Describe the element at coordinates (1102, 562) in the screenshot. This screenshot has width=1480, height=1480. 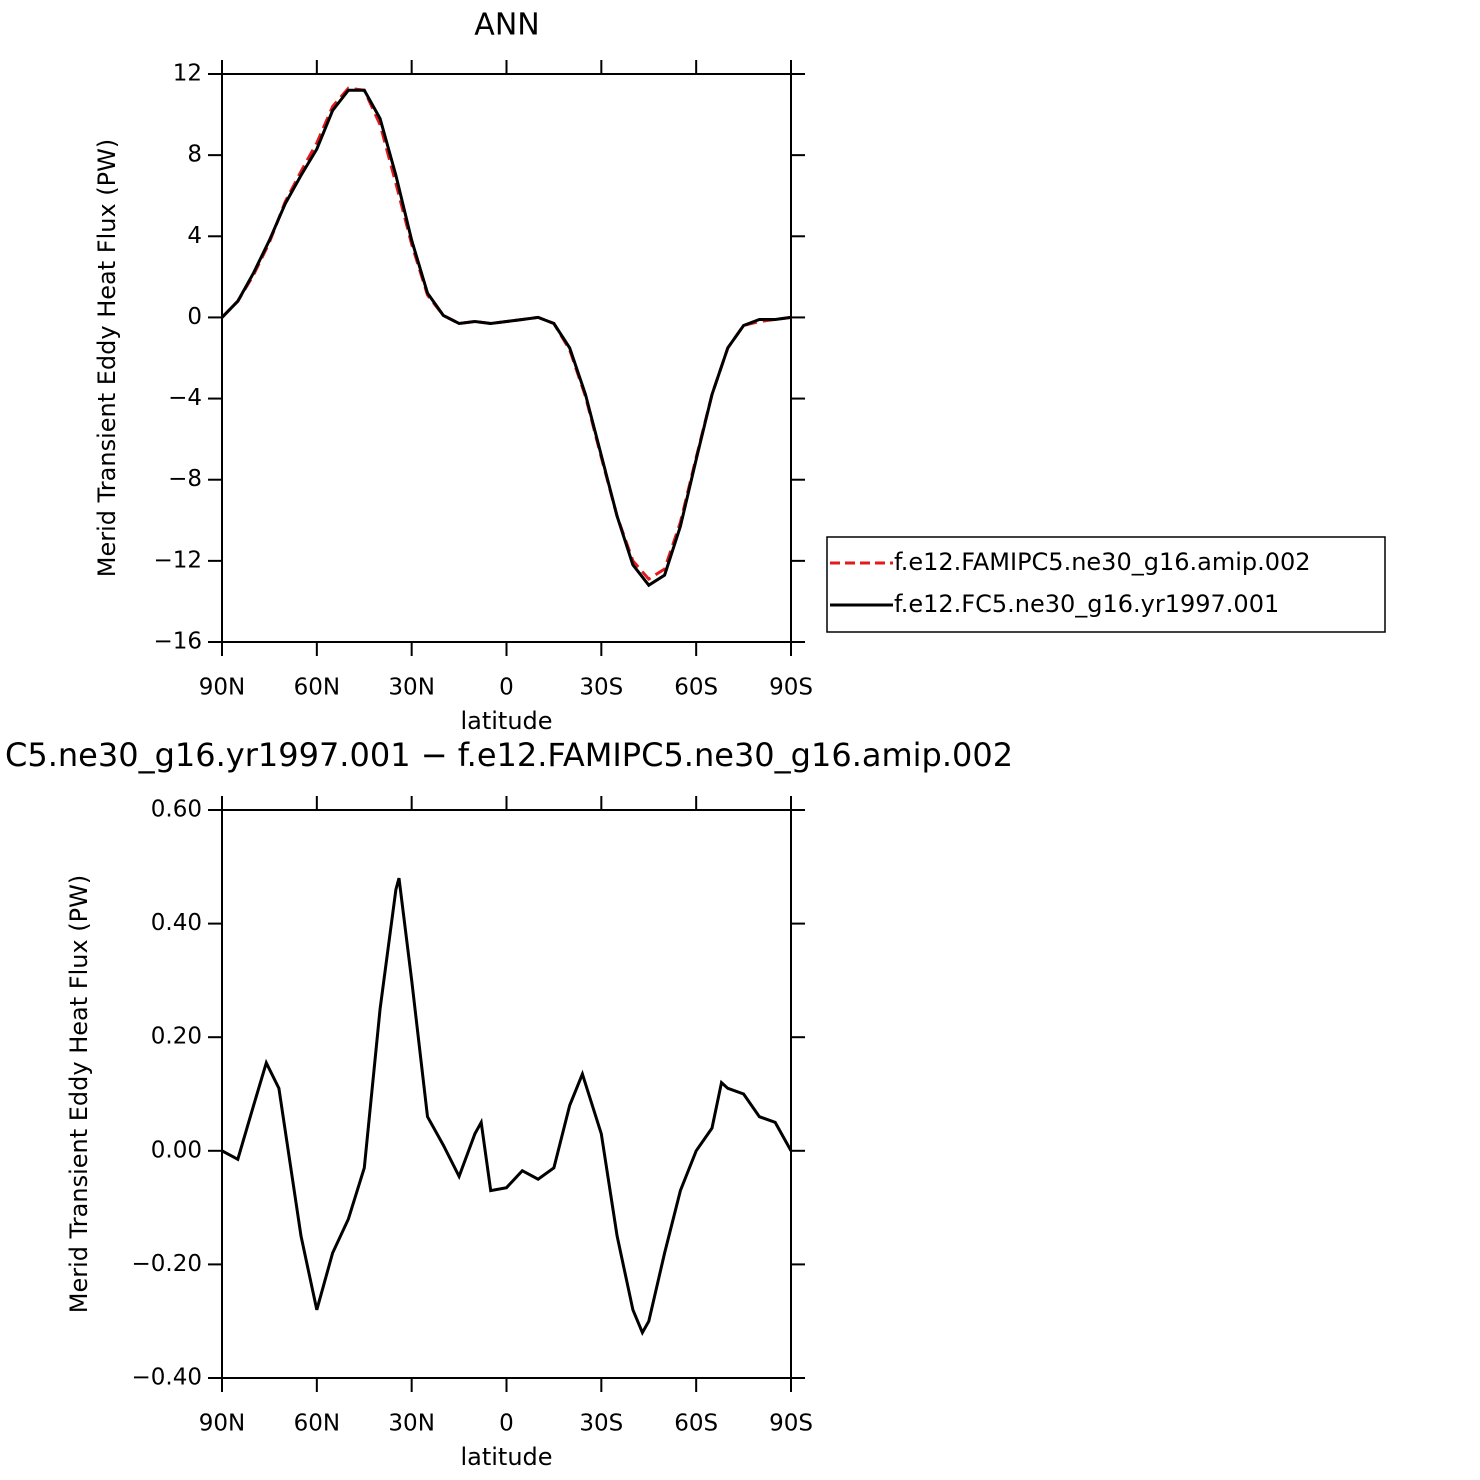
I see `legend-label: f.e12.FAMIPC5.ne30_g16.amip.002` at that location.